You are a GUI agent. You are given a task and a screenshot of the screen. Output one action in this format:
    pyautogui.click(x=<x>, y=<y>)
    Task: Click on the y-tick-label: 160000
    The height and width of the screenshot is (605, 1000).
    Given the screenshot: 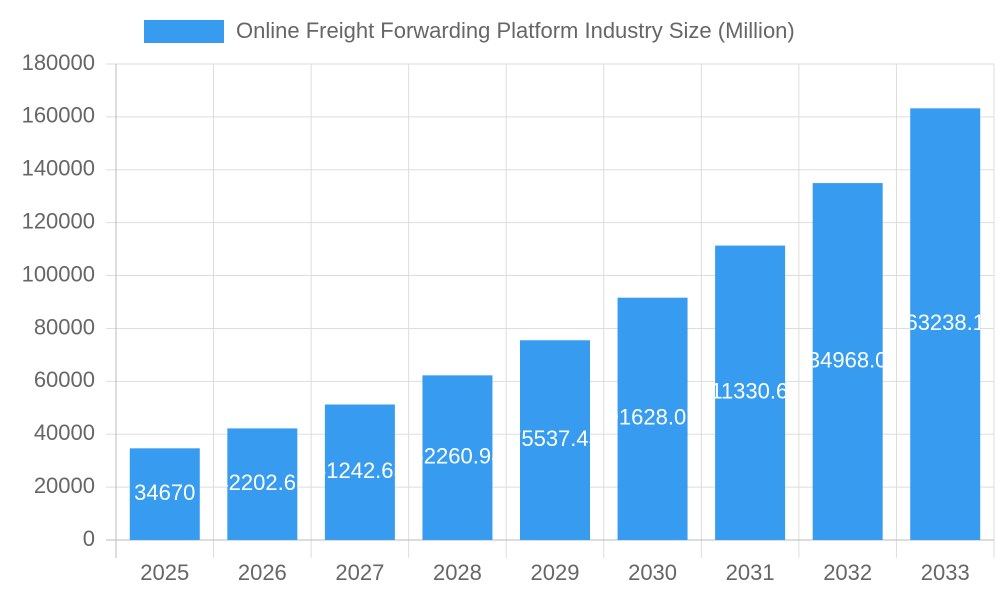 What is the action you would take?
    pyautogui.click(x=58, y=115)
    